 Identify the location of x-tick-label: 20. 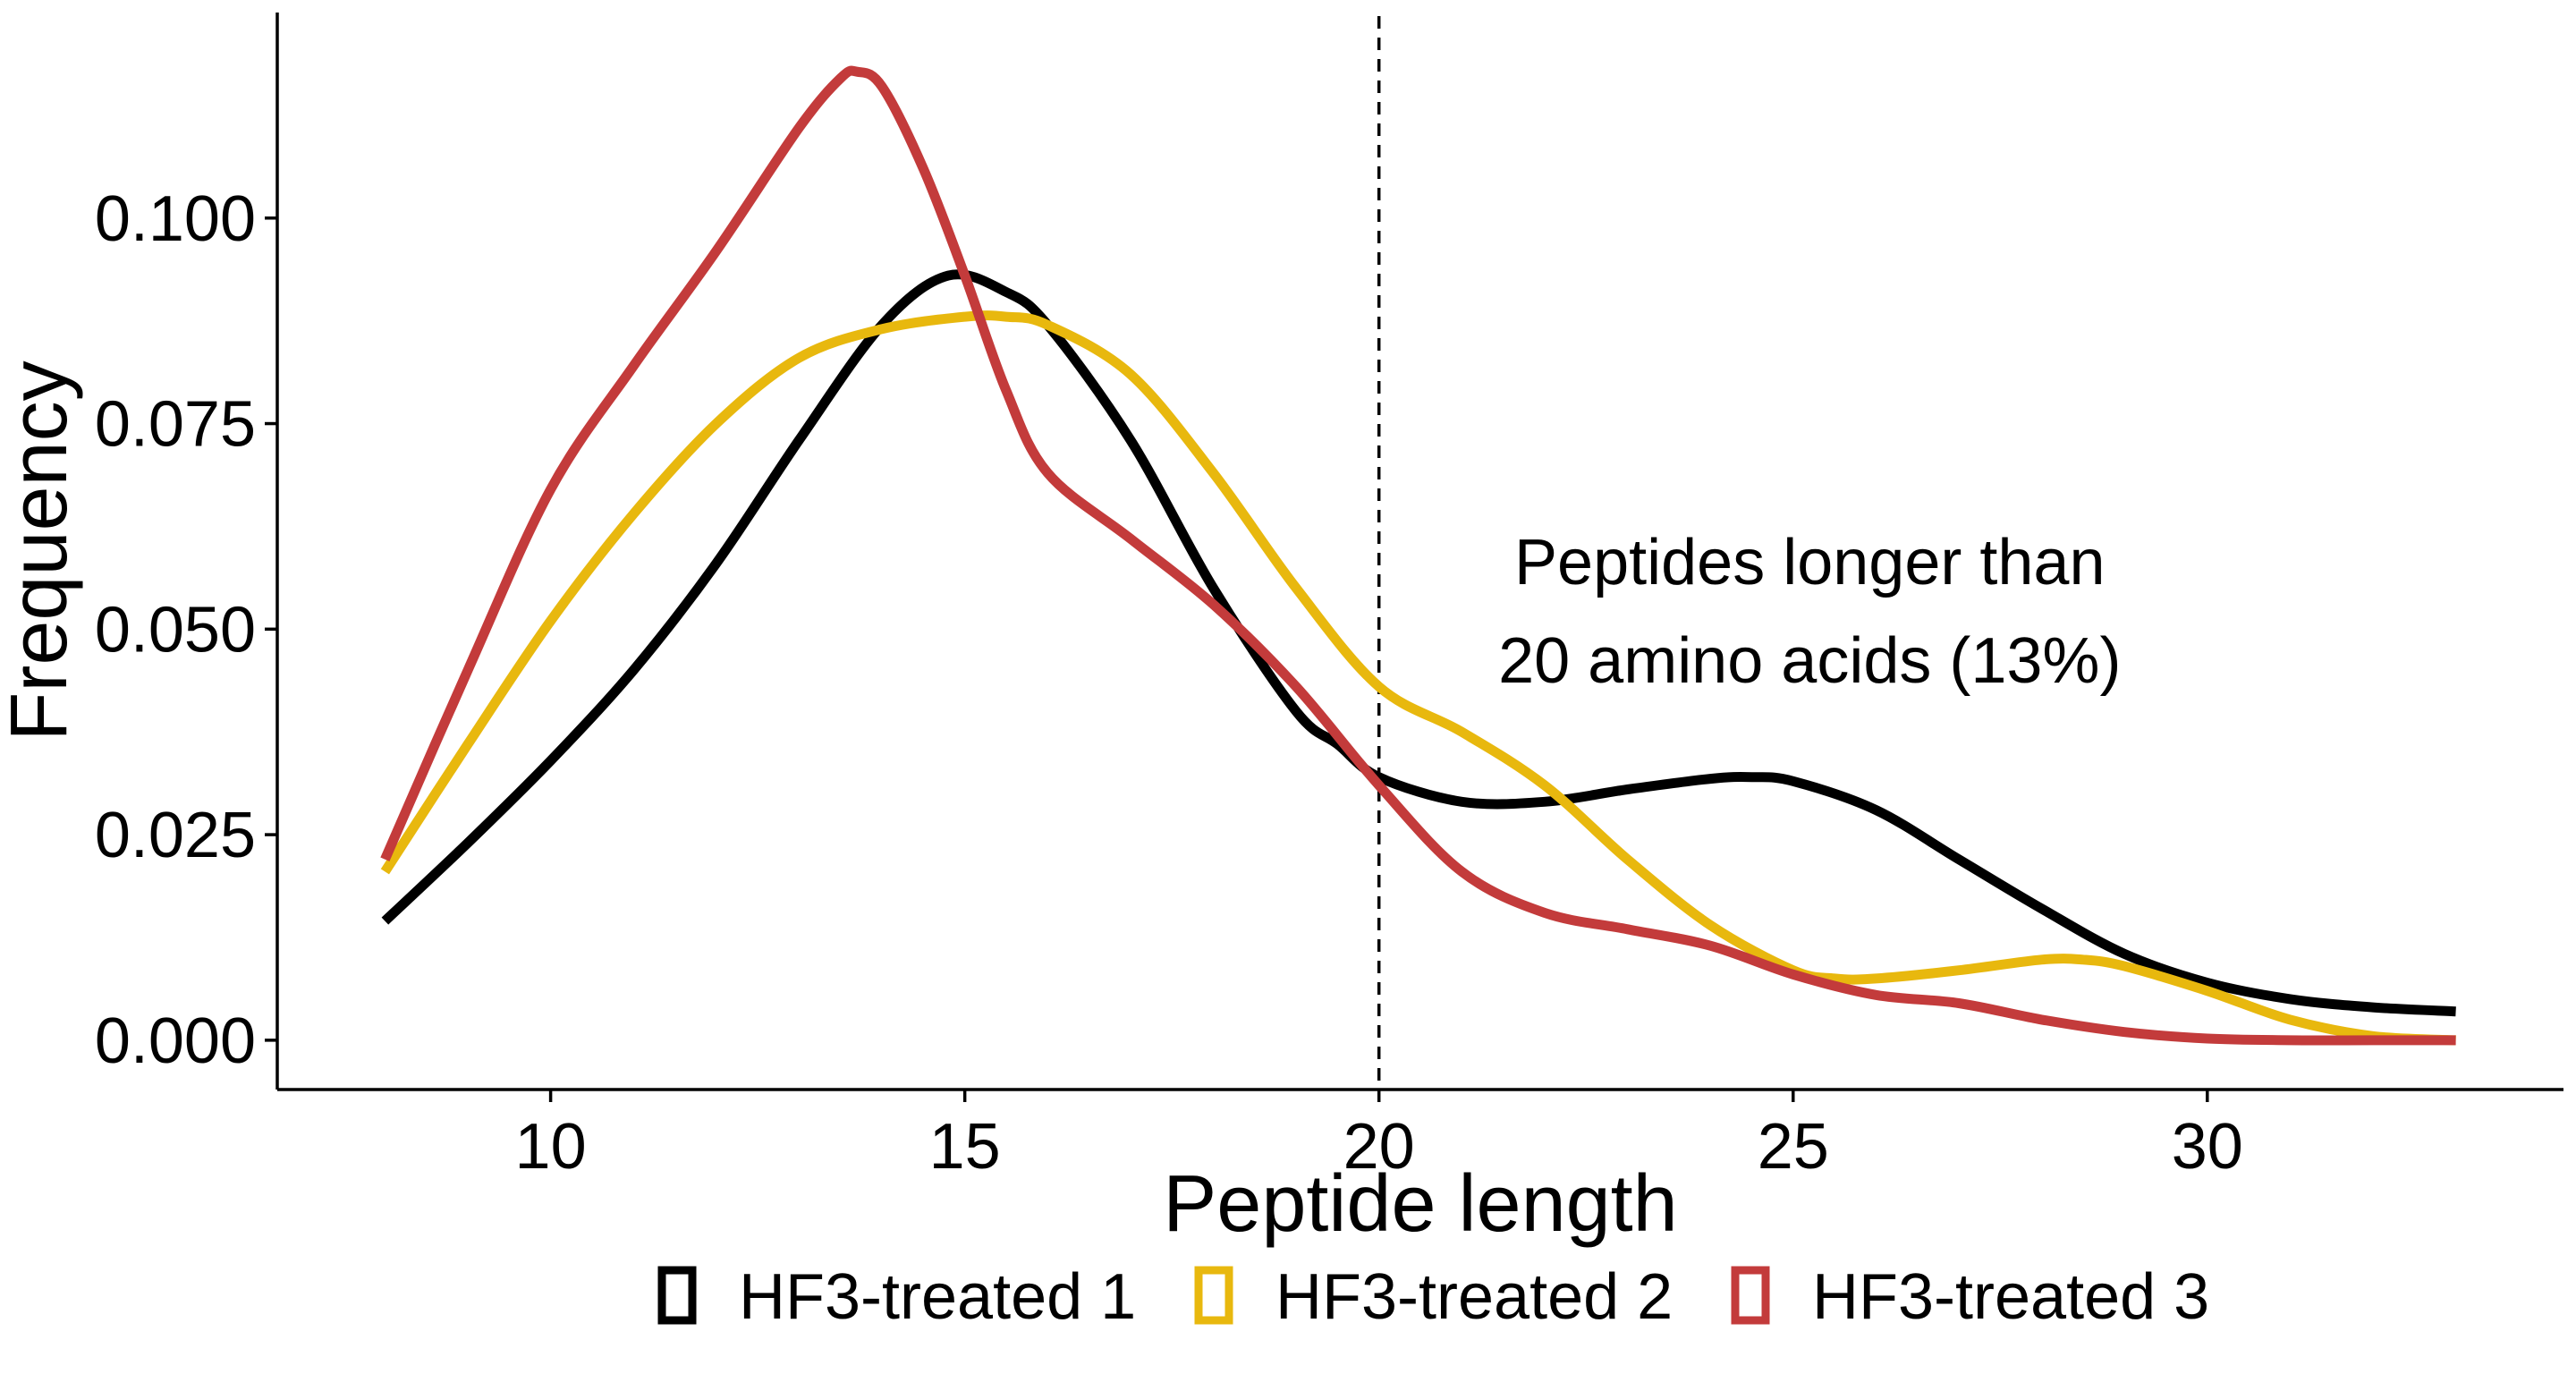
(1379, 1147).